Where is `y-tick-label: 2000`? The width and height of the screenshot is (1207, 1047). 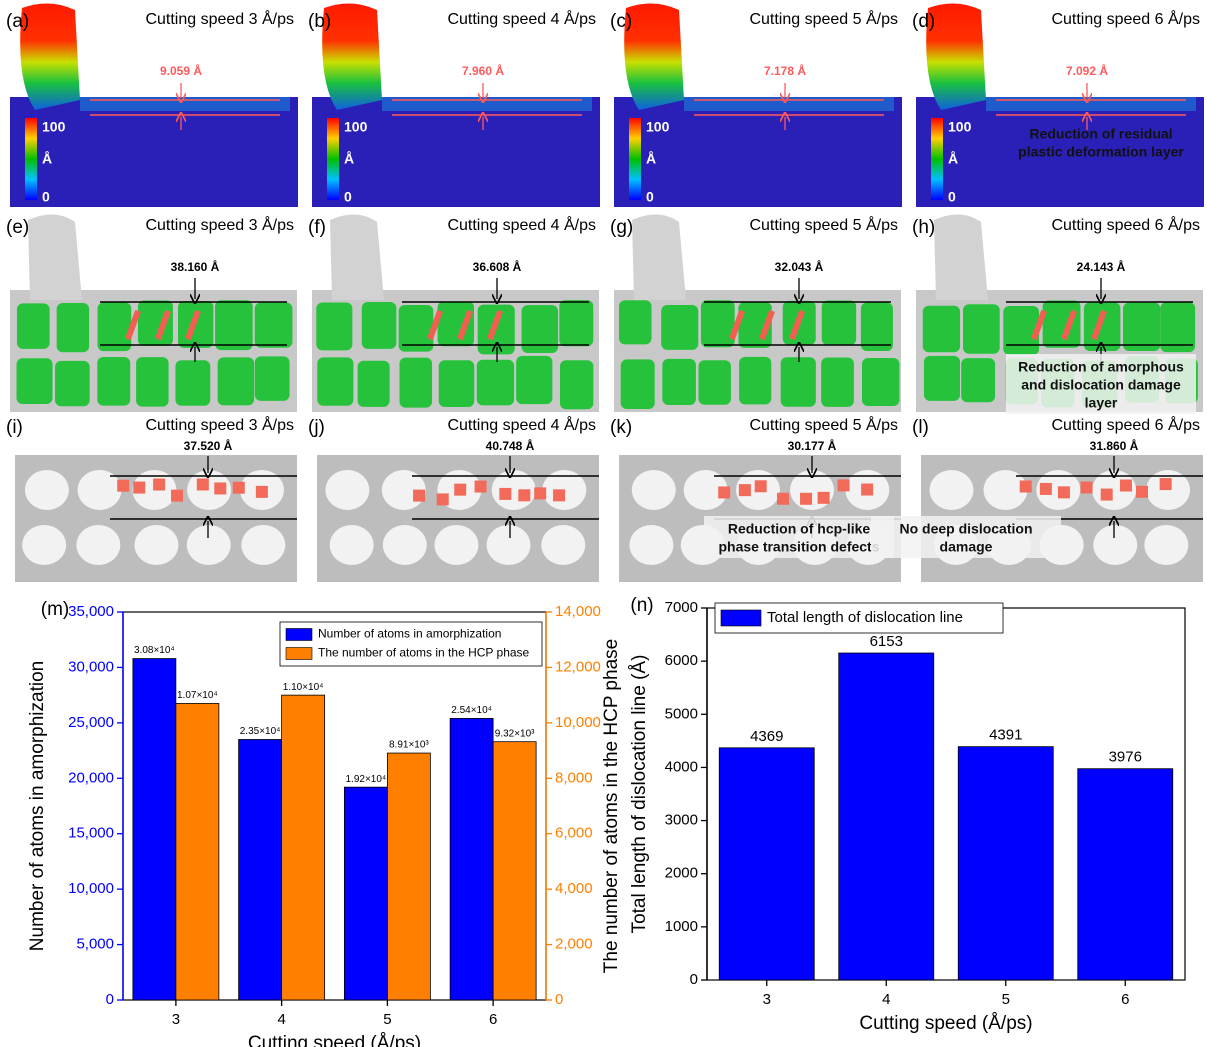 y-tick-label: 2000 is located at coordinates (681, 873).